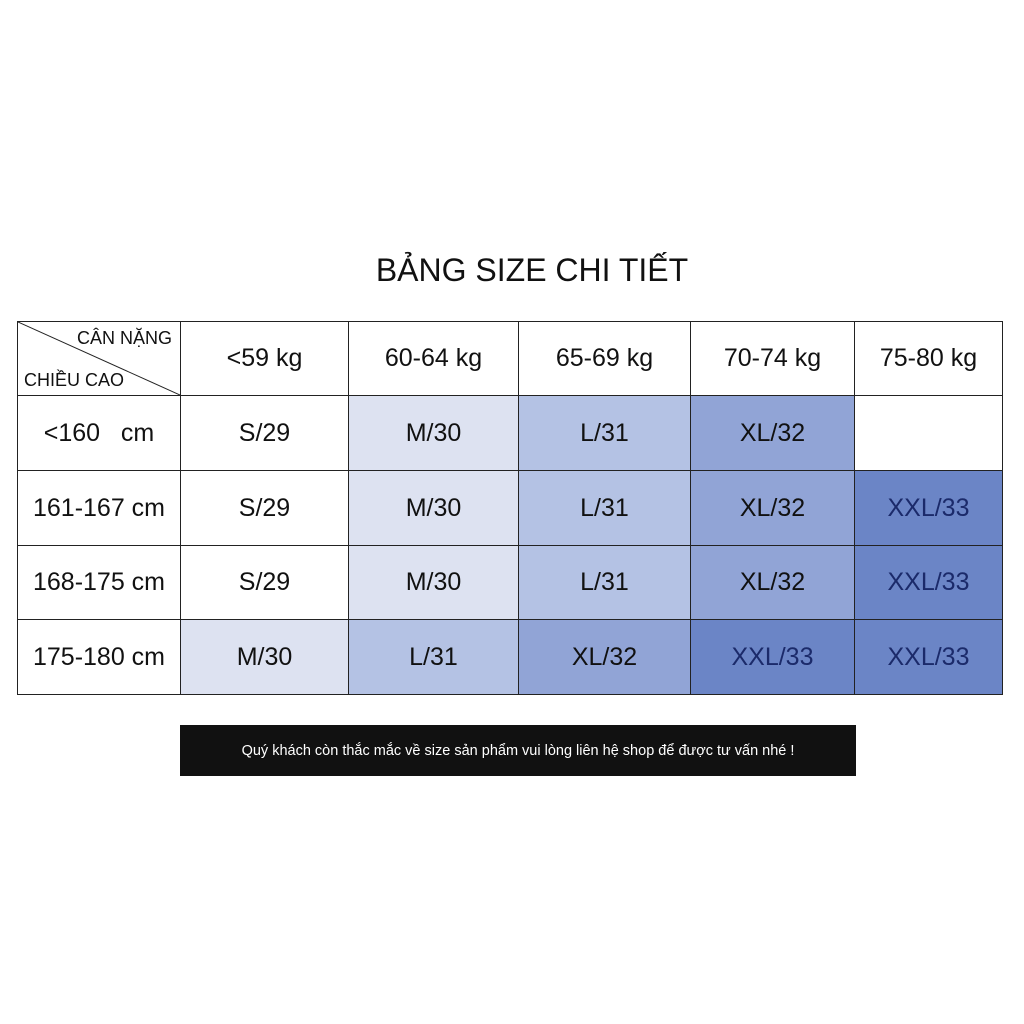 The image size is (1024, 1024). Describe the element at coordinates (124, 338) in the screenshot. I see `corner-top: CÂN NẶNG` at that location.